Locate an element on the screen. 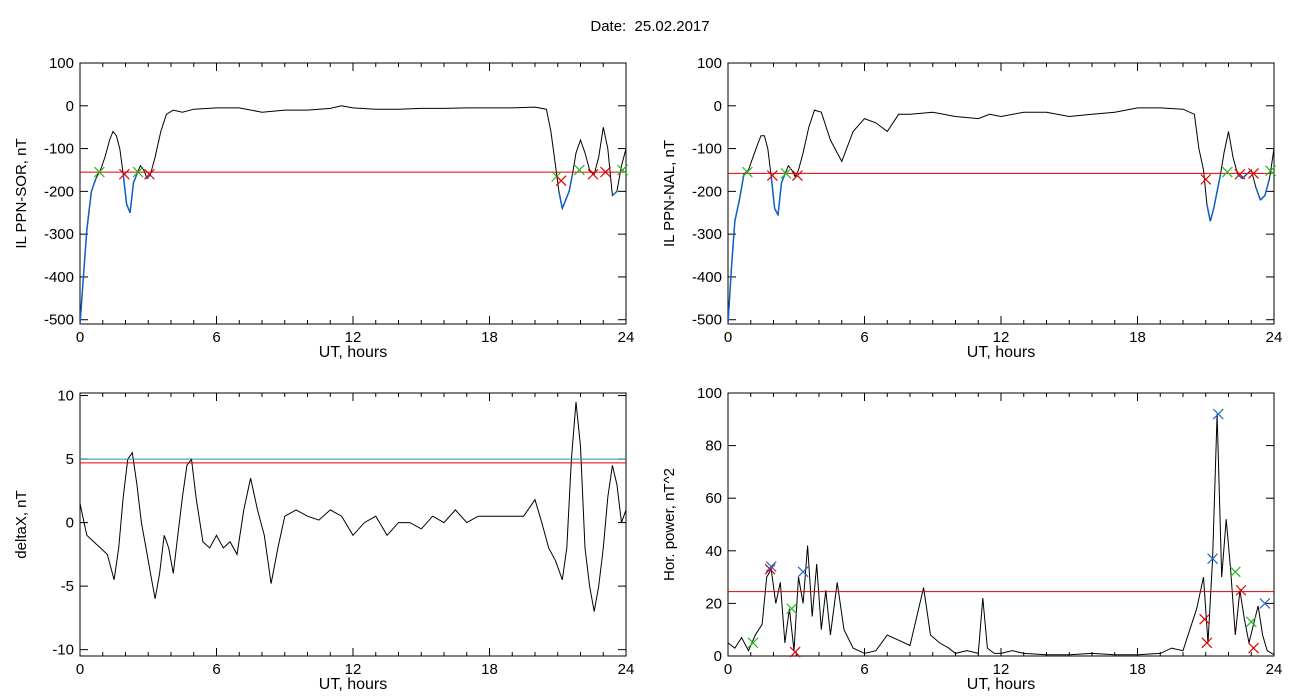  y-tick-label: -500 is located at coordinates (59, 320).